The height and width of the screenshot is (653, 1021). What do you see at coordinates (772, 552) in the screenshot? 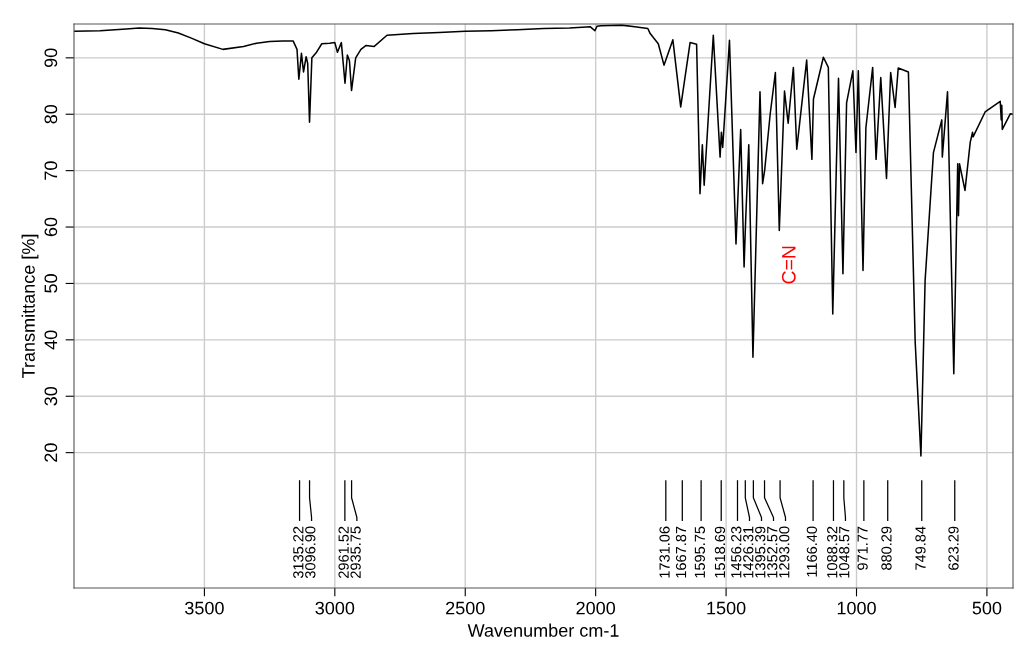
I see `annotation: 1352.57` at bounding box center [772, 552].